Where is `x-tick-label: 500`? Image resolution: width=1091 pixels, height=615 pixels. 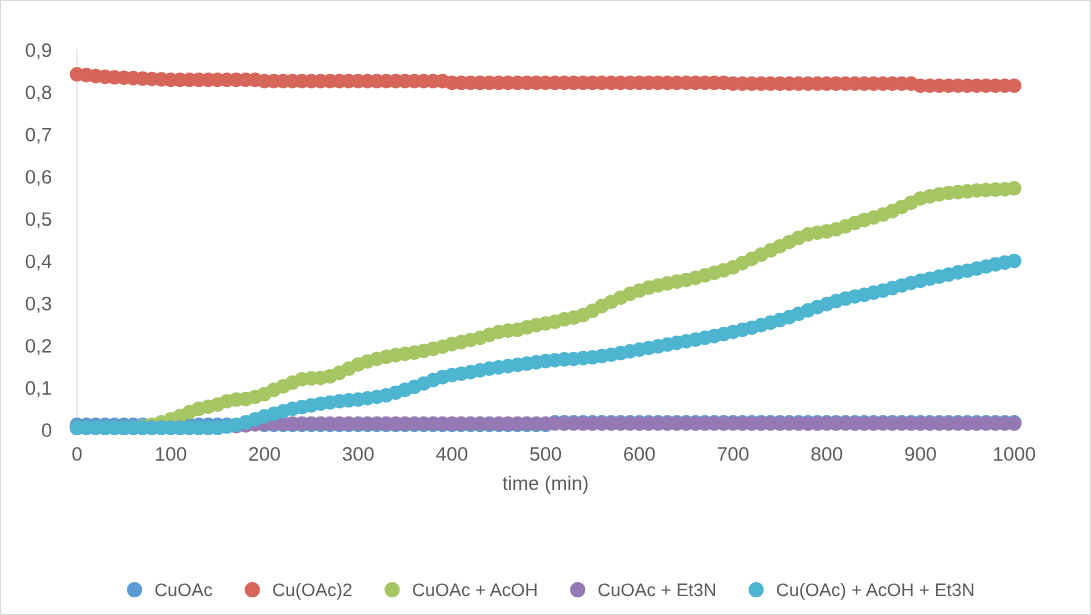 x-tick-label: 500 is located at coordinates (546, 454).